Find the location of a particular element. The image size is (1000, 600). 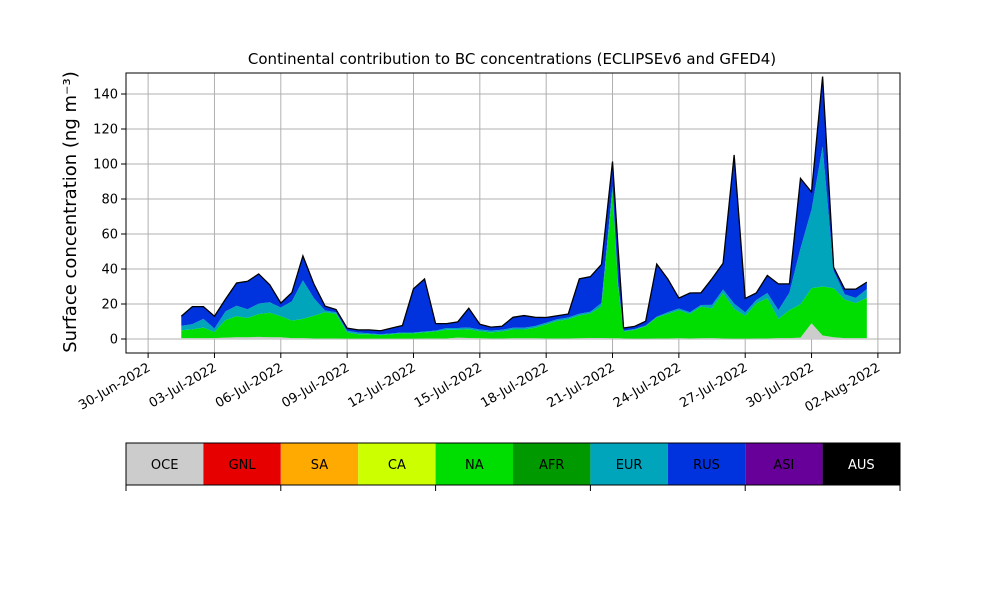

legend-label-gnl: GNL is located at coordinates (243, 465).